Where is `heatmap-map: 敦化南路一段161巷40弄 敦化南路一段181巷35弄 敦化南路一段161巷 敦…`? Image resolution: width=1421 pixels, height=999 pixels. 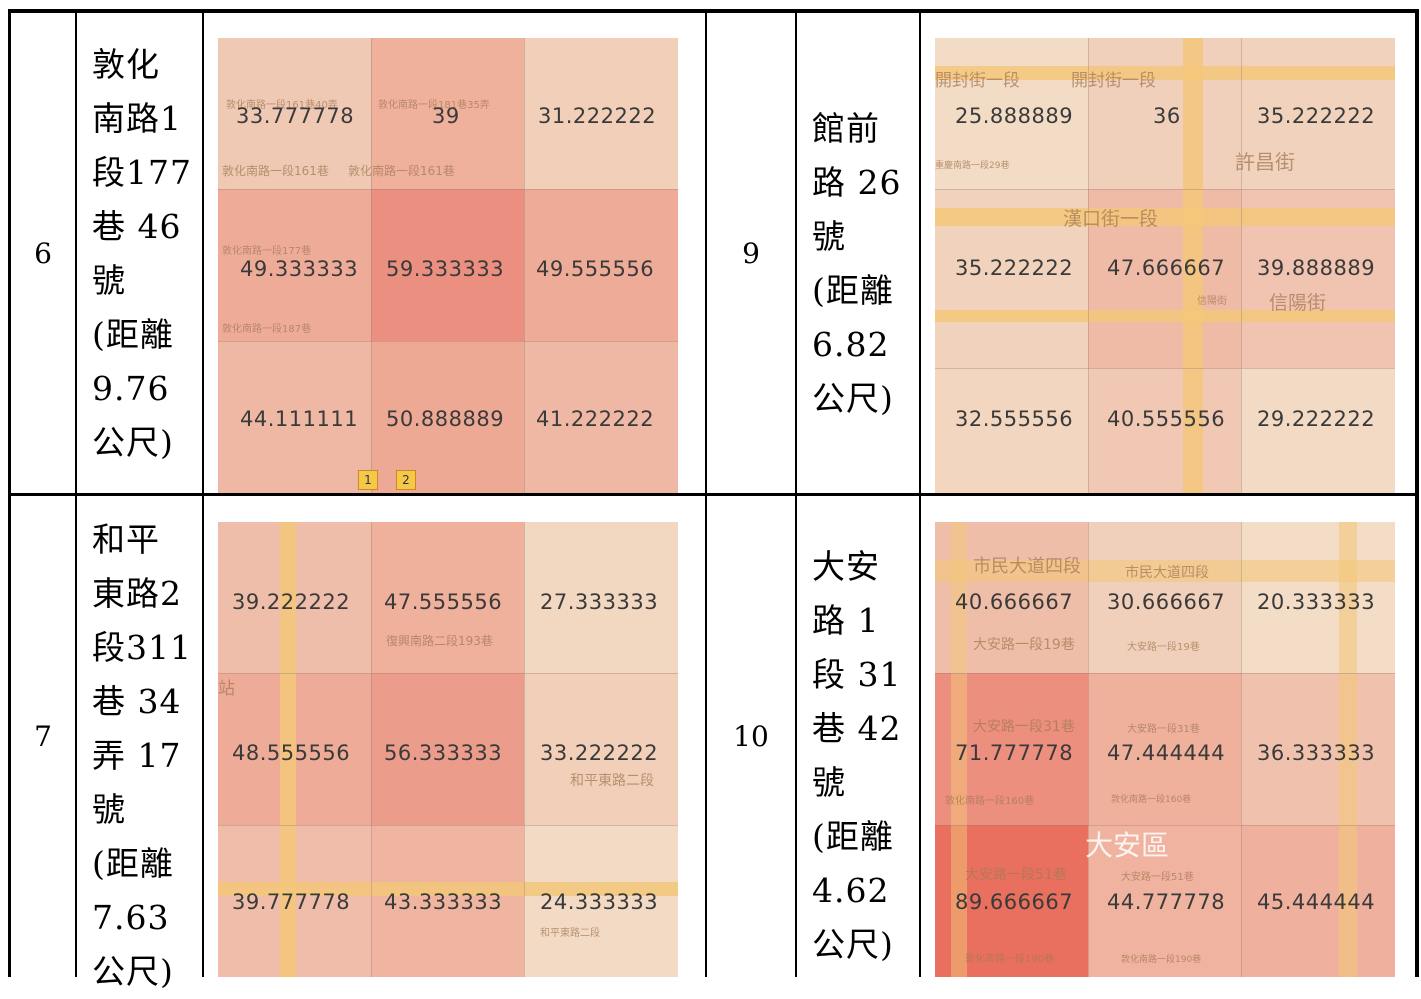
heatmap-map: 敦化南路一段161巷40弄 敦化南路一段181巷35弄 敦化南路一段161巷 敦… is located at coordinates (448, 265).